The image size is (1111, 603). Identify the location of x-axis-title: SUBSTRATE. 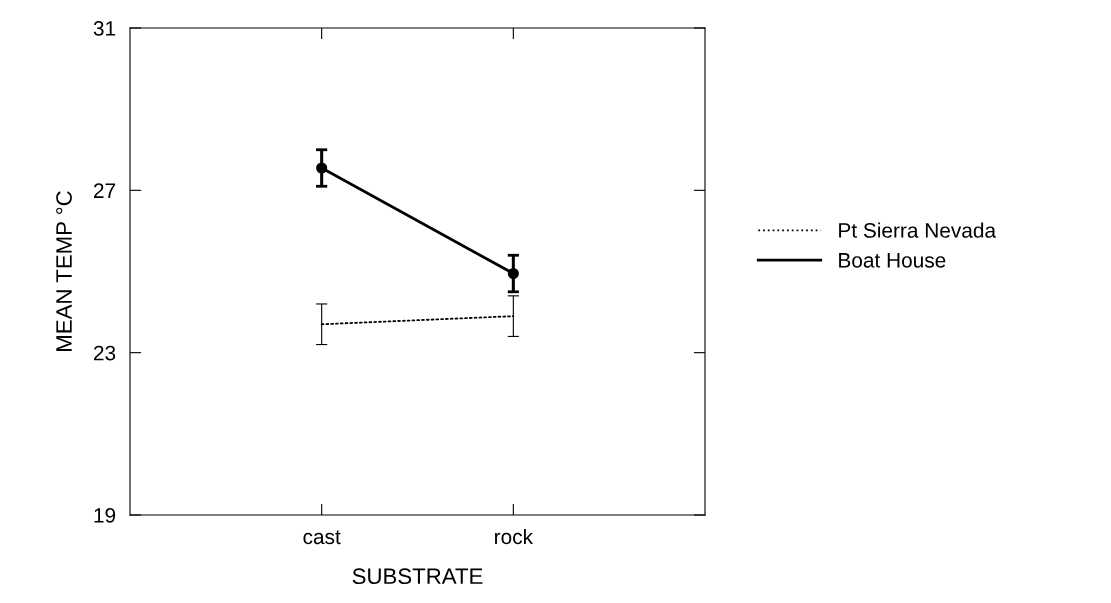
(417, 576).